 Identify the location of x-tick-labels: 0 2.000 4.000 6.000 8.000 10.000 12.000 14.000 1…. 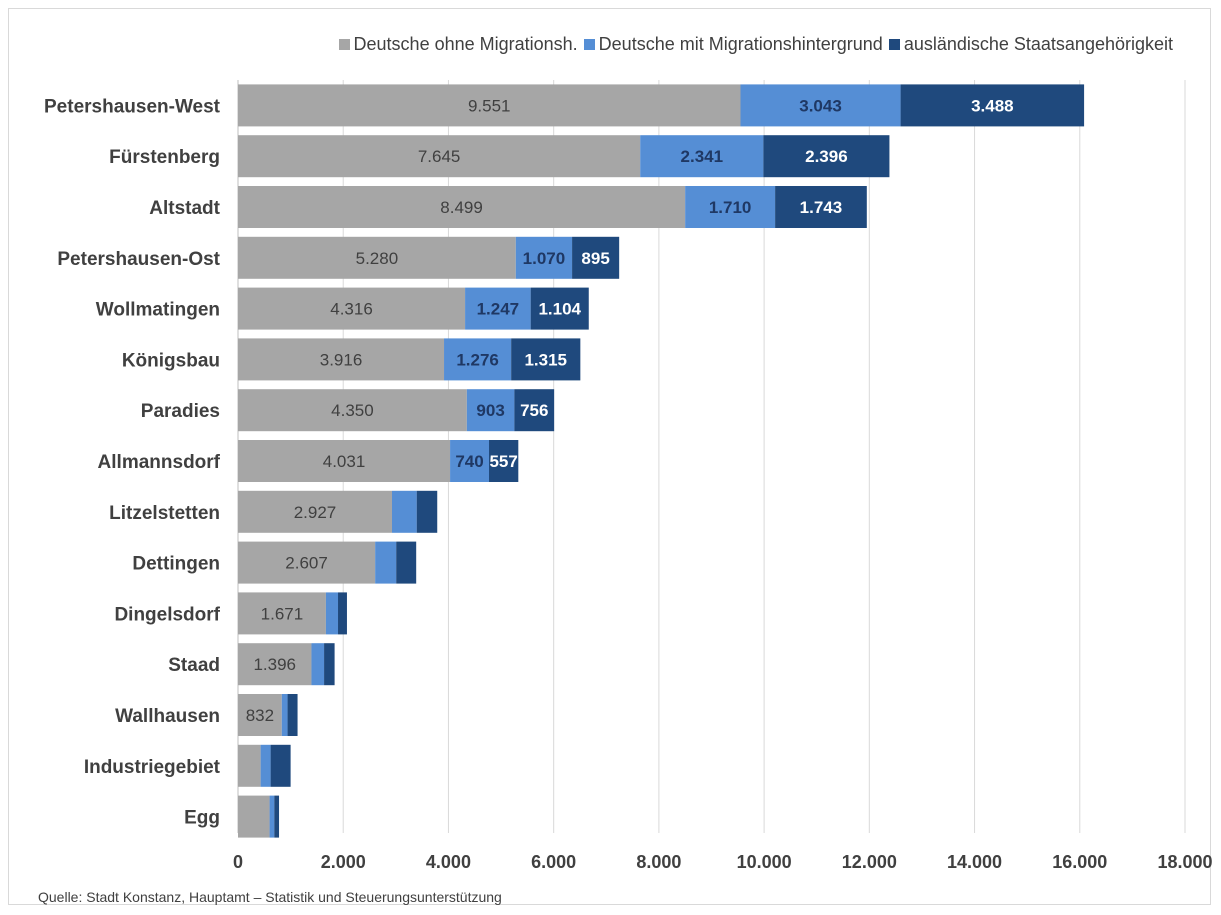
(723, 862).